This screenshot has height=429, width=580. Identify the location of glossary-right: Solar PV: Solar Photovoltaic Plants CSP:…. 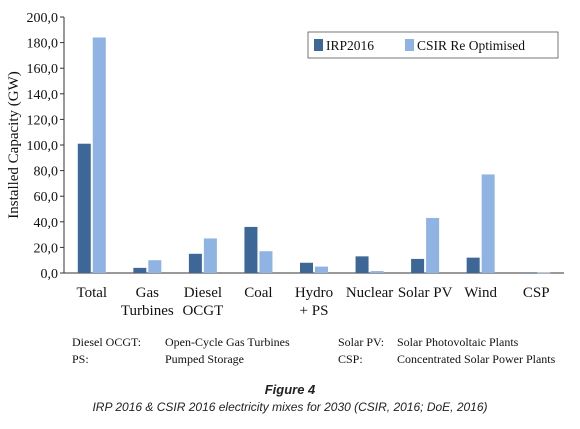
(446, 351).